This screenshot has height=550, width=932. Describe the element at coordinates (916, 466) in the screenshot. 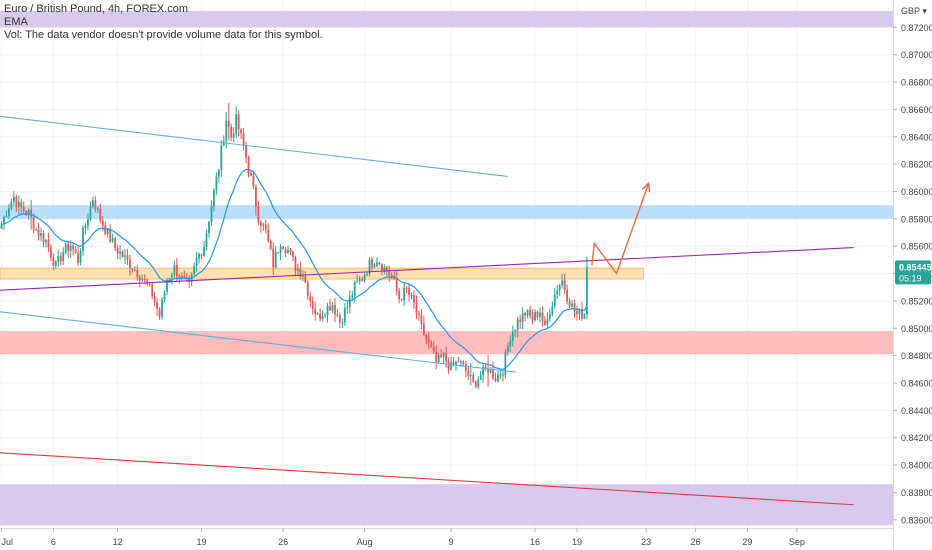

I see `price-tick-label: 0.84000` at that location.